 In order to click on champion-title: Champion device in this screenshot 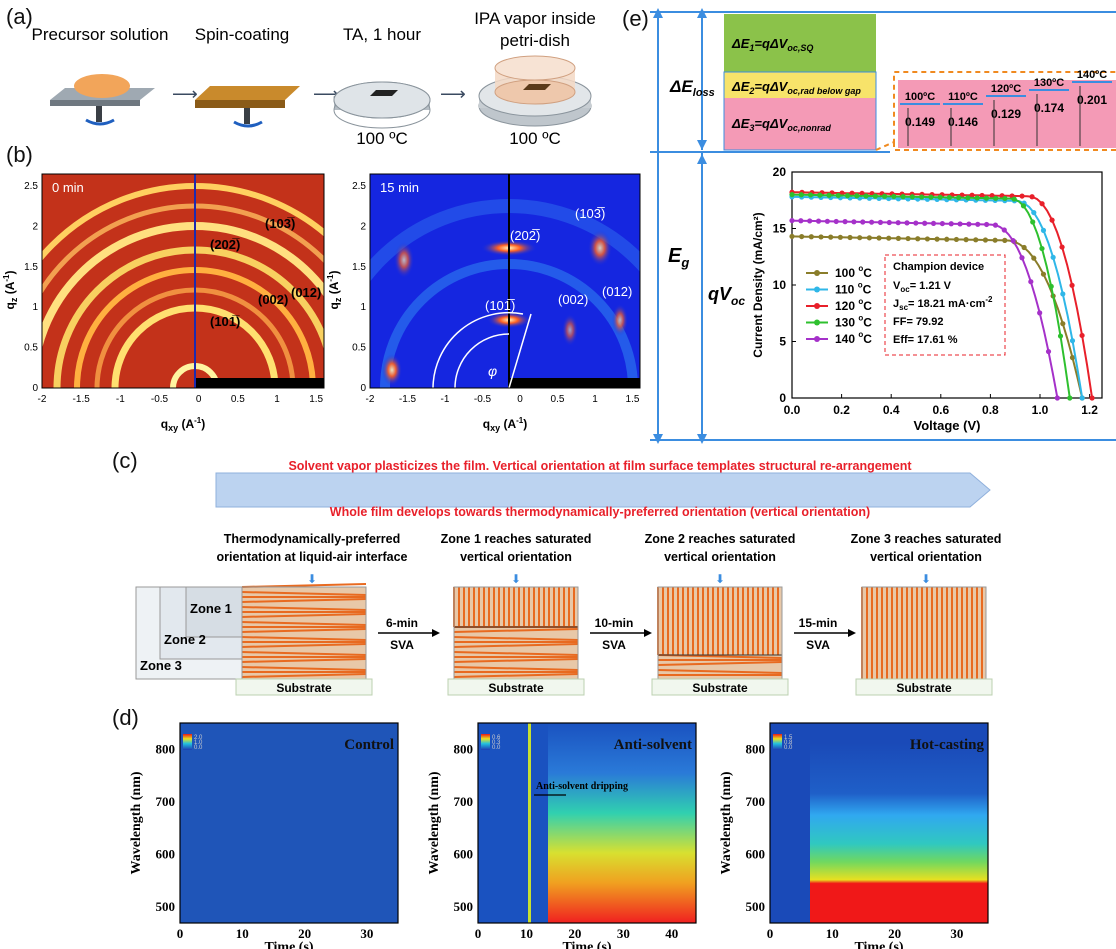, I will do `click(938, 267)`.